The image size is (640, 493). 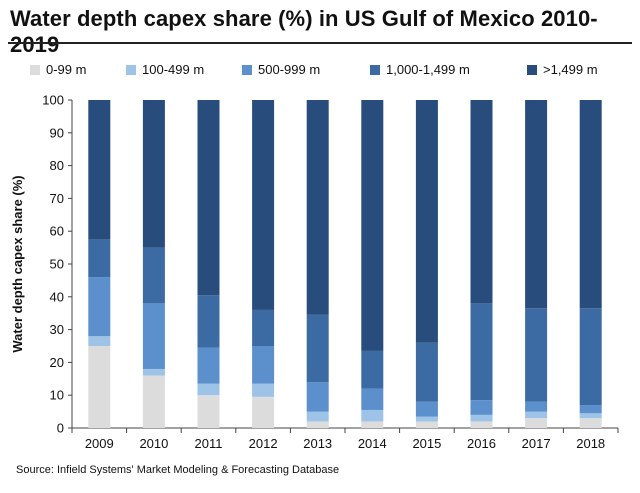 I want to click on bar-segment-2010-s1, so click(x=153, y=372).